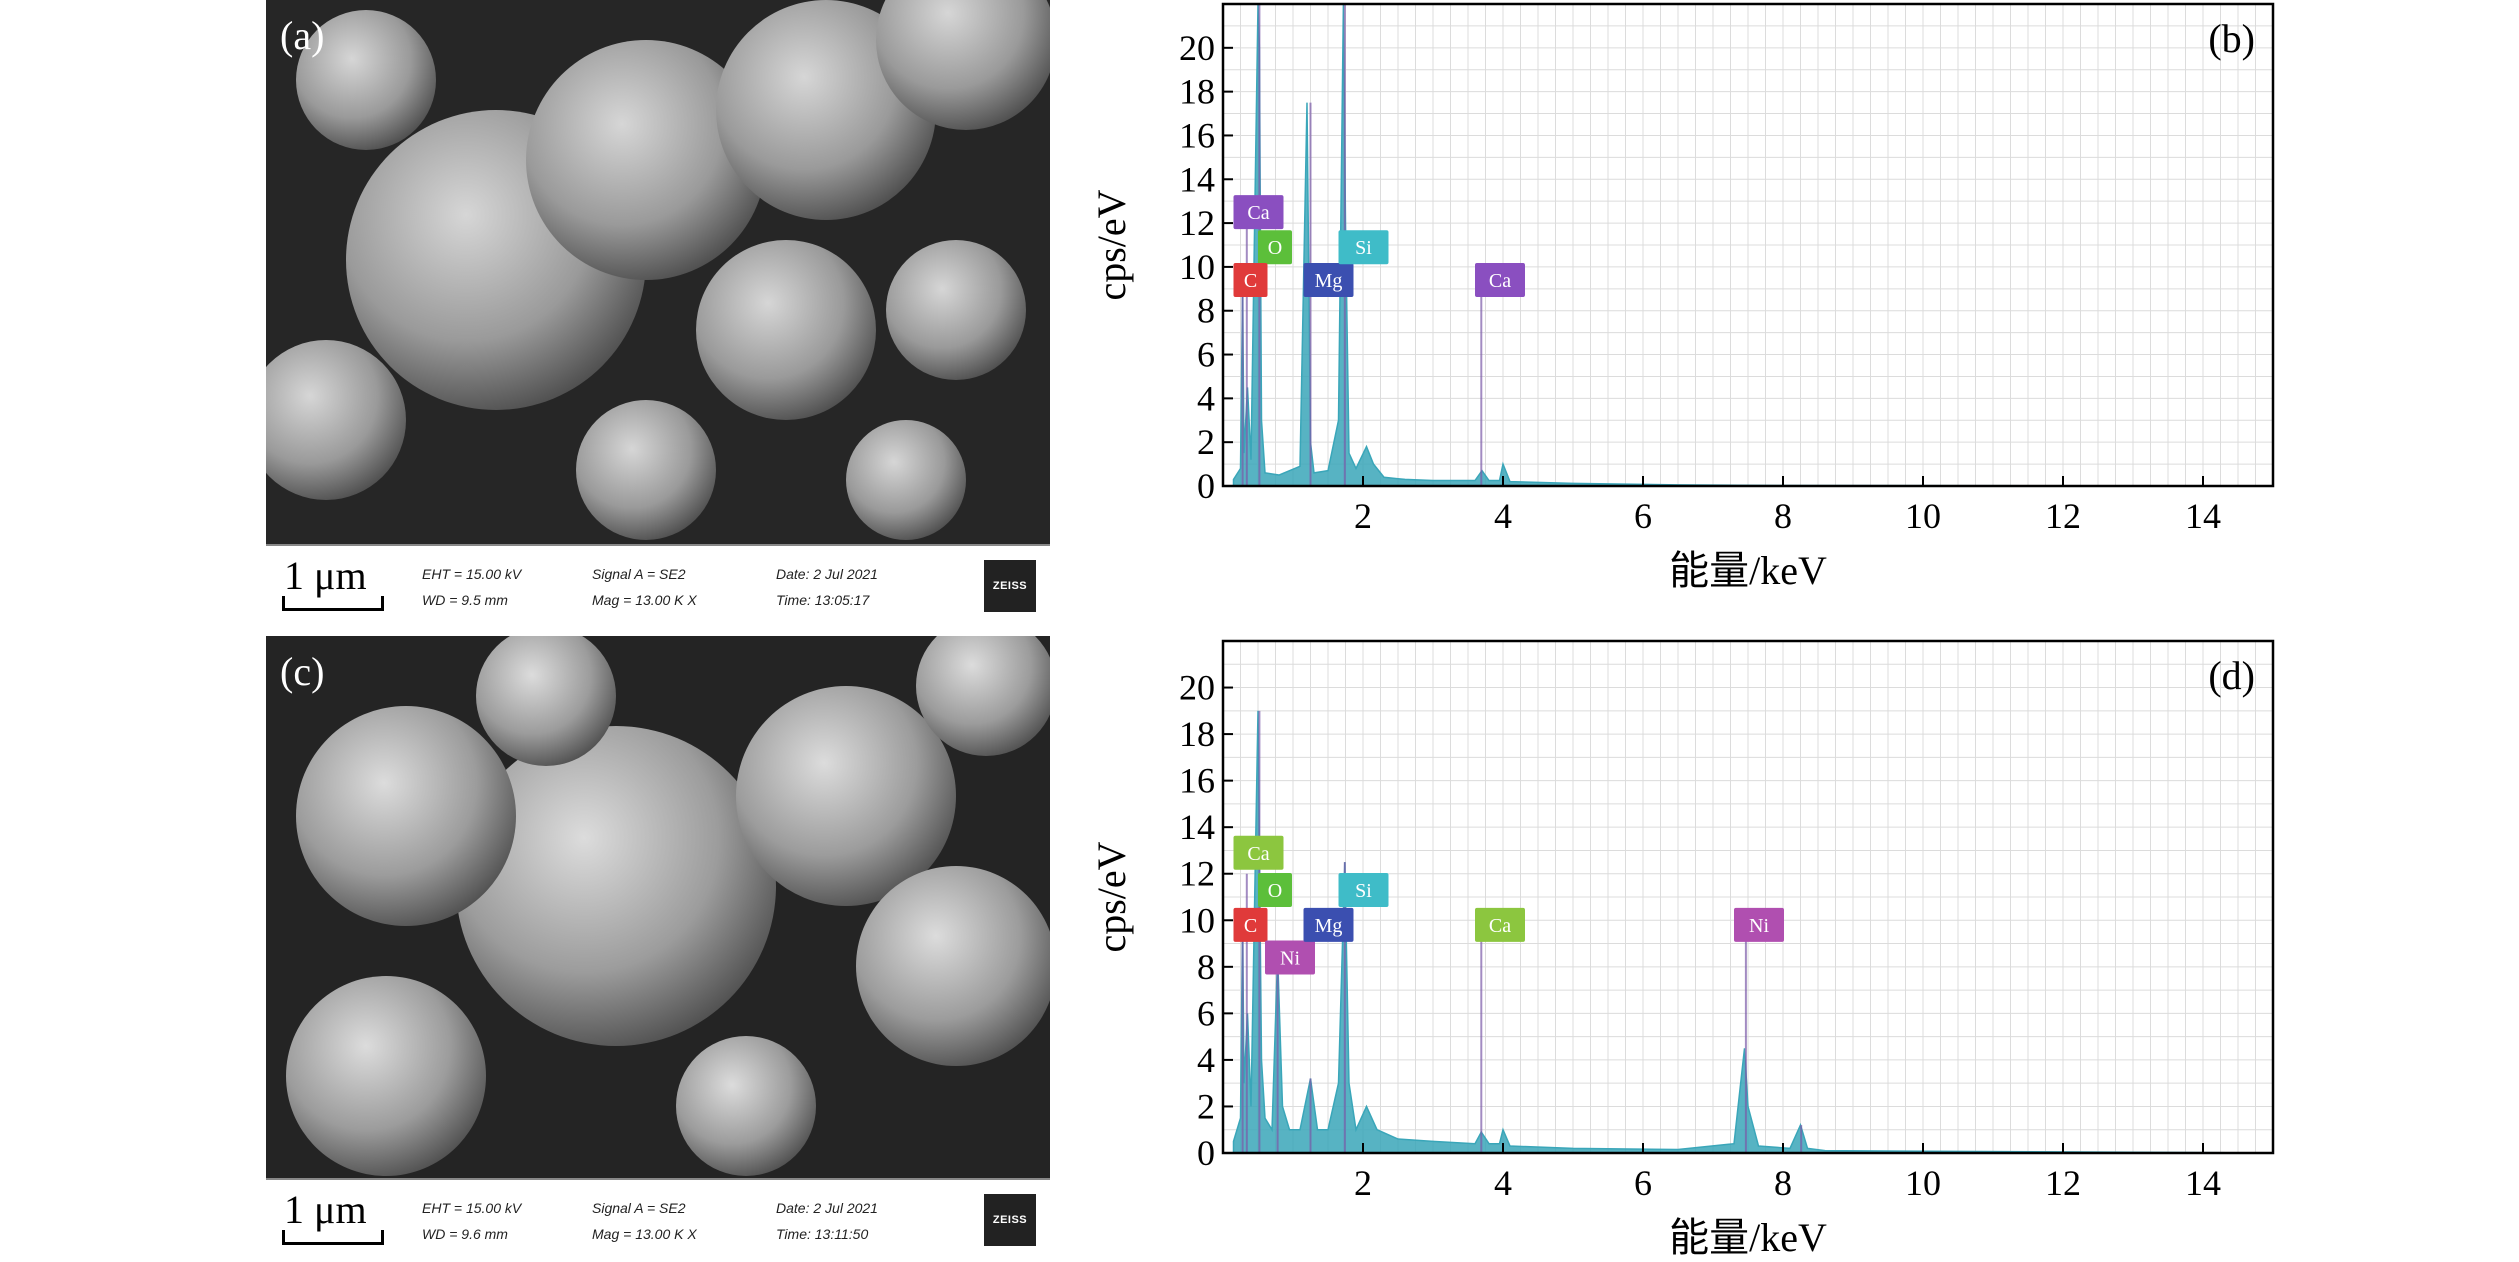  What do you see at coordinates (1206, 1153) in the screenshot?
I see `y-tick-label: 0` at bounding box center [1206, 1153].